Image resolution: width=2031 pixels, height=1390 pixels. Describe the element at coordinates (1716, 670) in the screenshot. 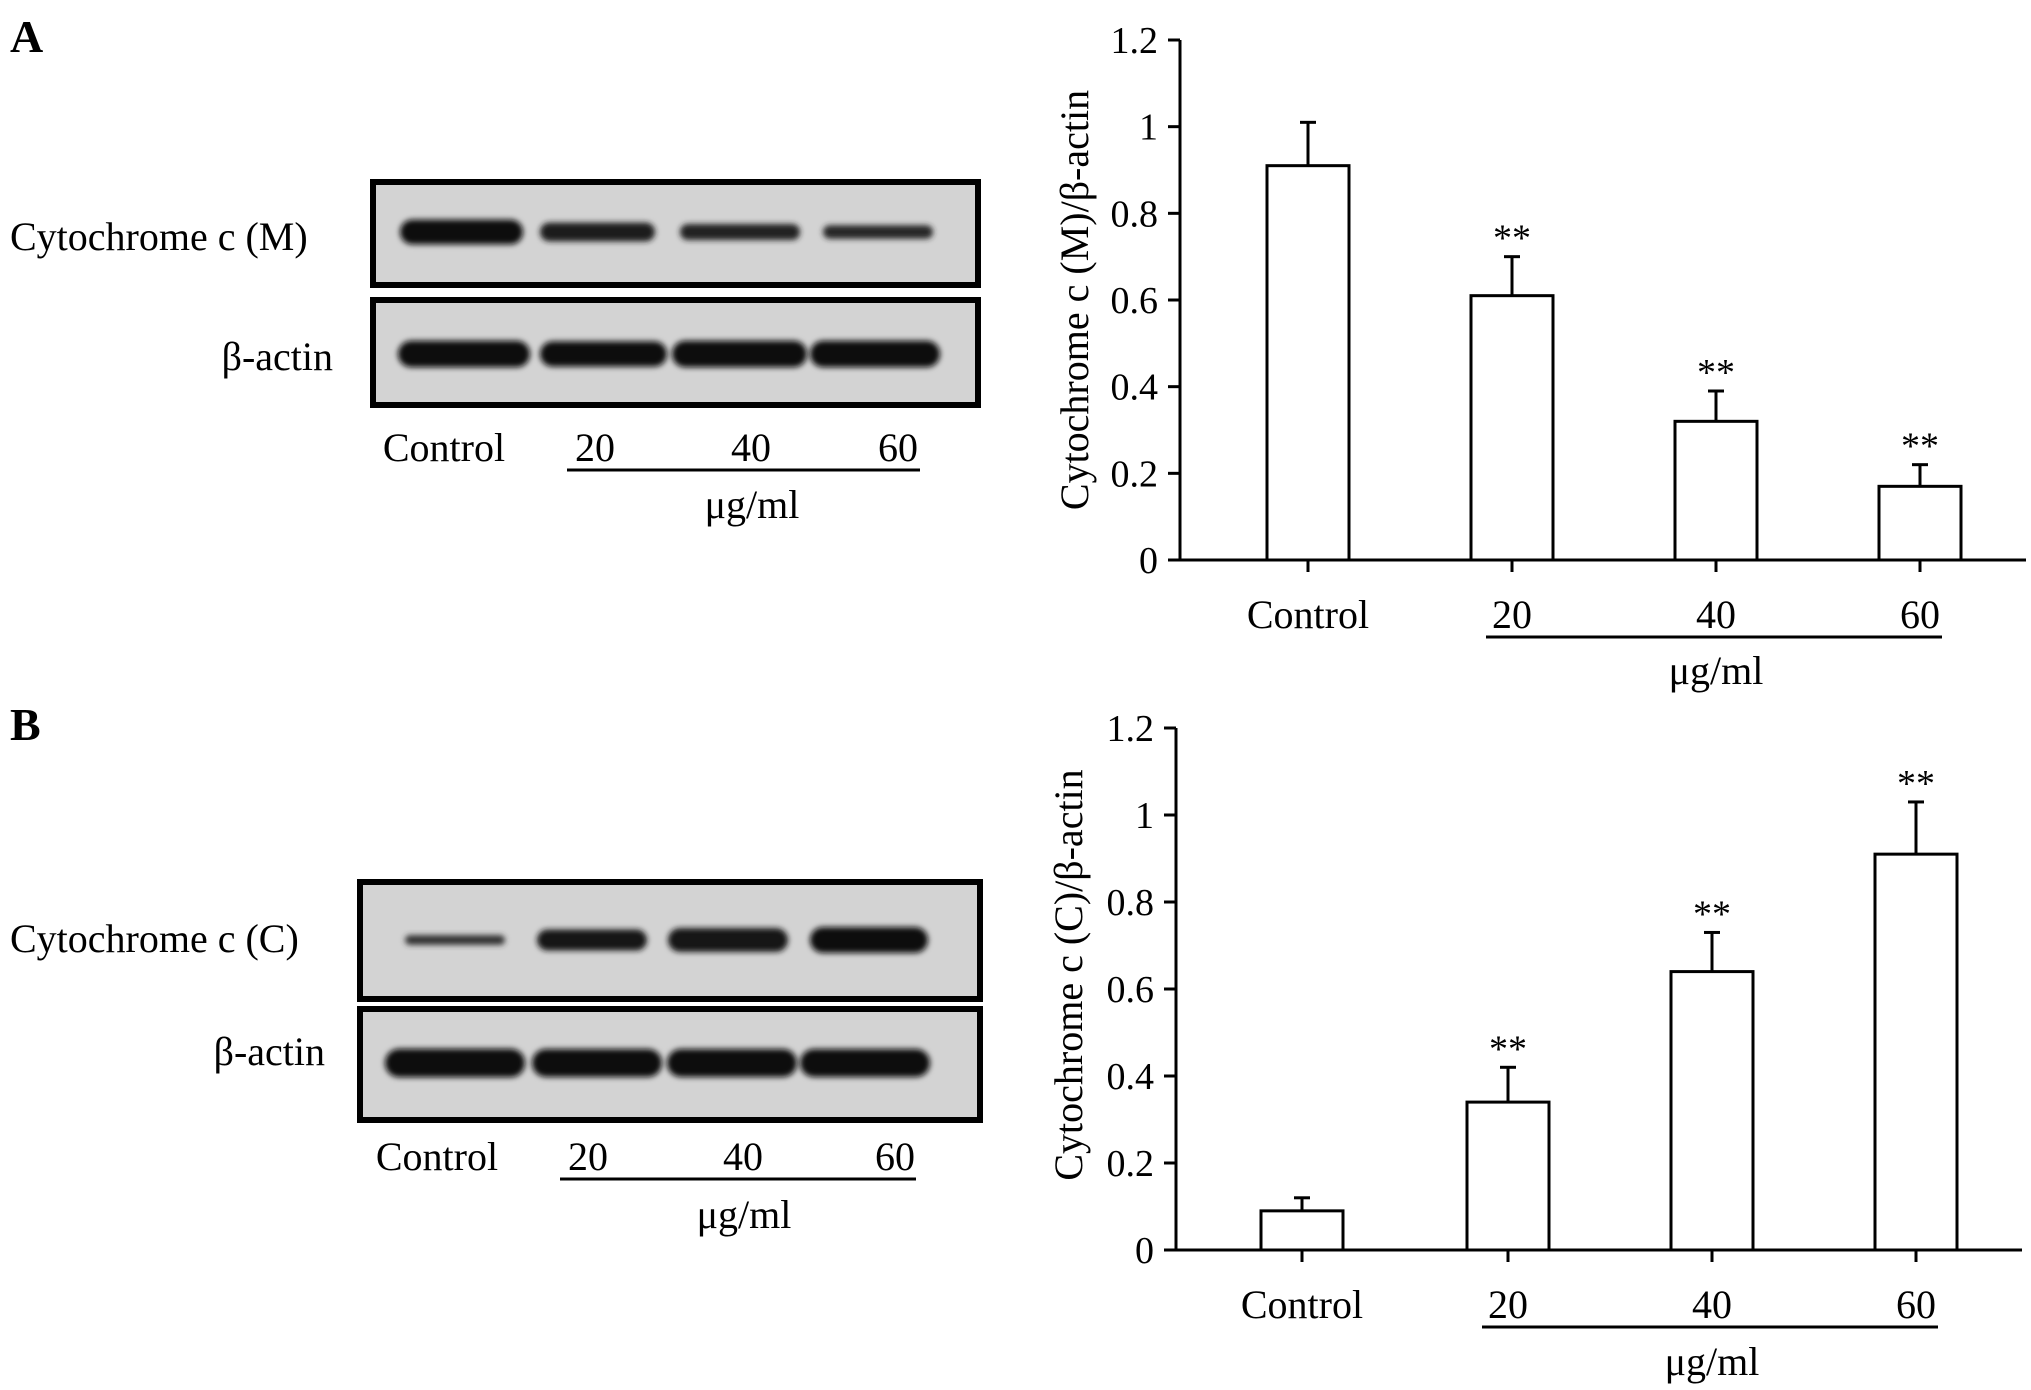

I see `x-axis-title-a: μg/ml` at that location.